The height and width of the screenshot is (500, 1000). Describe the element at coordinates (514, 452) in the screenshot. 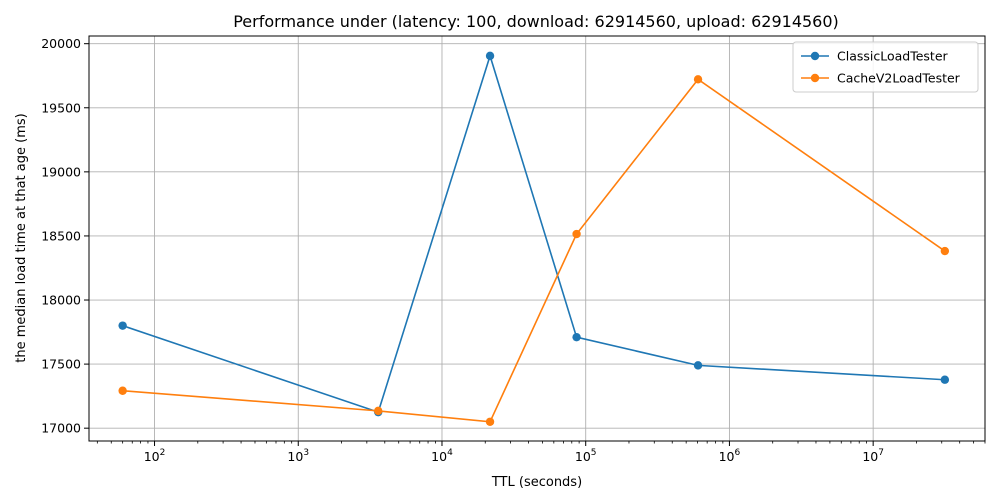

I see `x-axis-ticks: 10² 10³ 10⁴ 10⁵ 10⁶ 10⁷` at that location.